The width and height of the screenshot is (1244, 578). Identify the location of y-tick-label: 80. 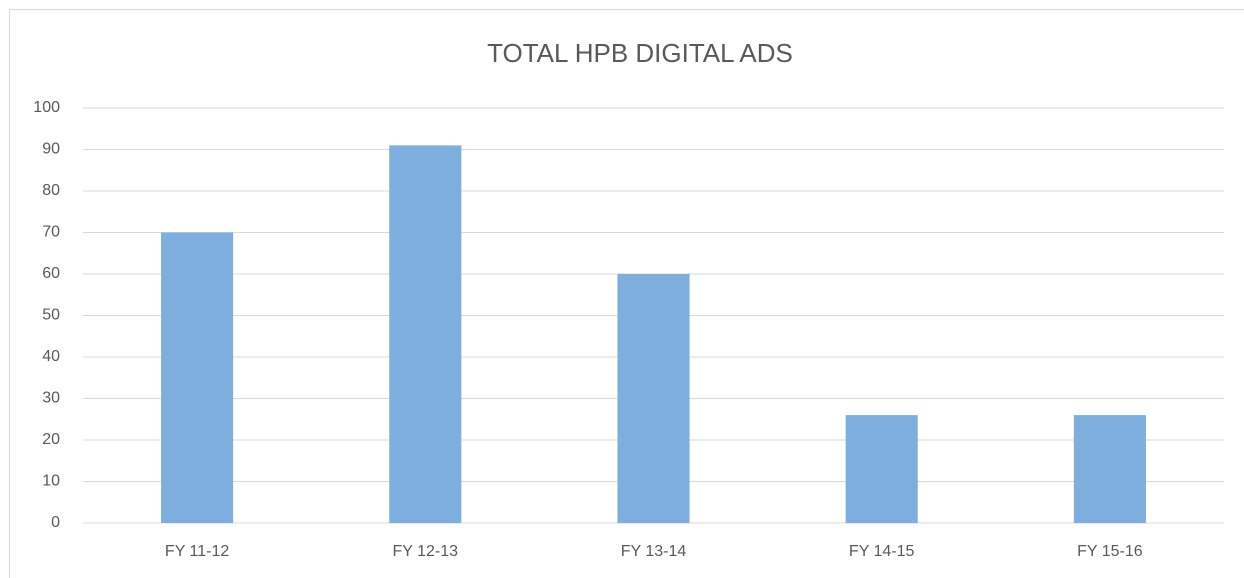
(51, 190).